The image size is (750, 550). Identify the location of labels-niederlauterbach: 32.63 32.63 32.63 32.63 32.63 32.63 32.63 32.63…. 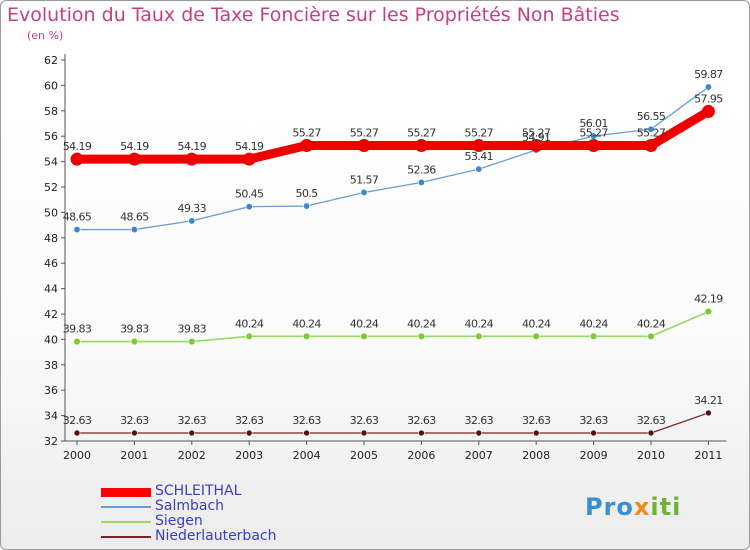
(393, 410).